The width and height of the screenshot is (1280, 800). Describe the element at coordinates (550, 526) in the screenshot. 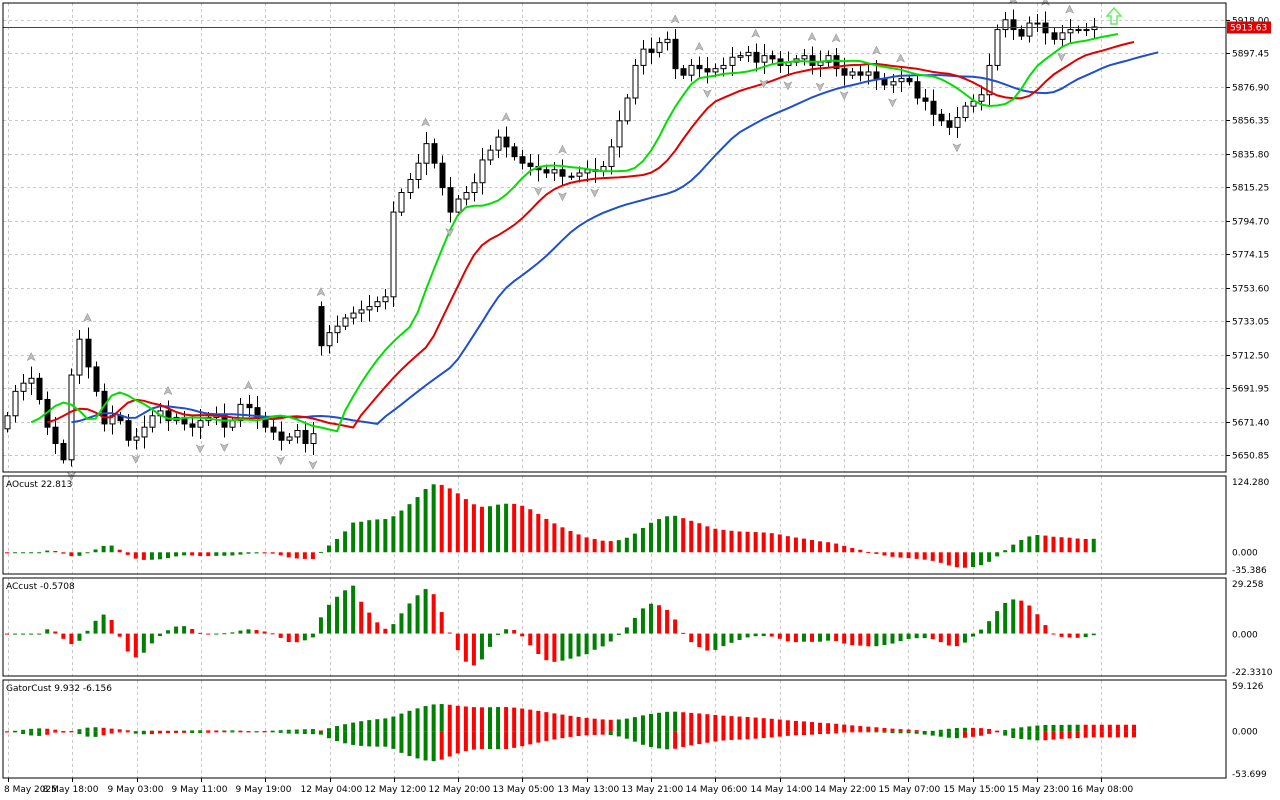

I see `ao-panel` at that location.